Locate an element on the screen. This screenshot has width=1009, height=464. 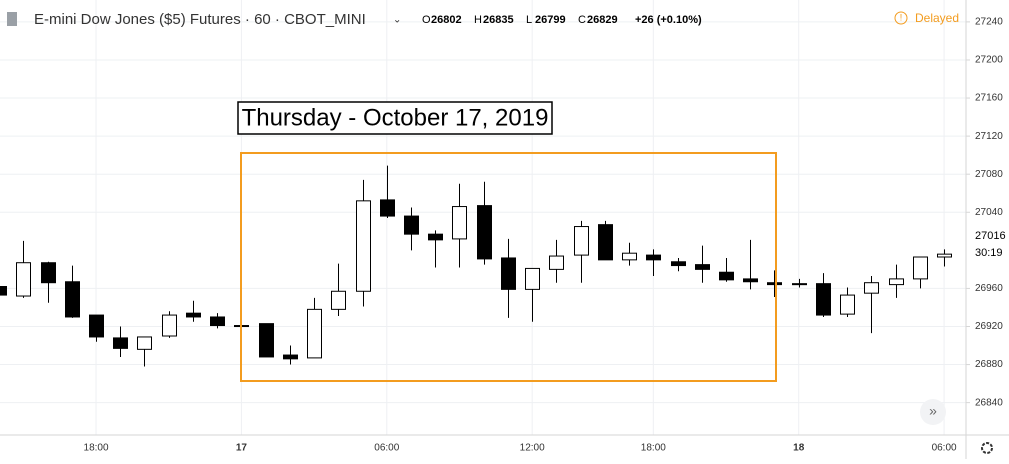
ohlc-label: O is located at coordinates (426, 20).